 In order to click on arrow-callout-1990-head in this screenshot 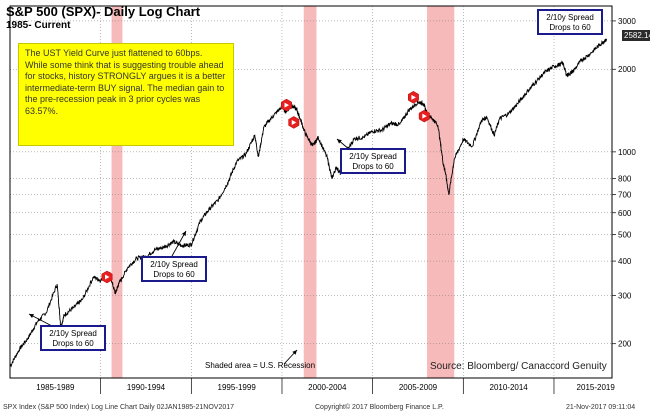, I will do `click(183, 233)`.